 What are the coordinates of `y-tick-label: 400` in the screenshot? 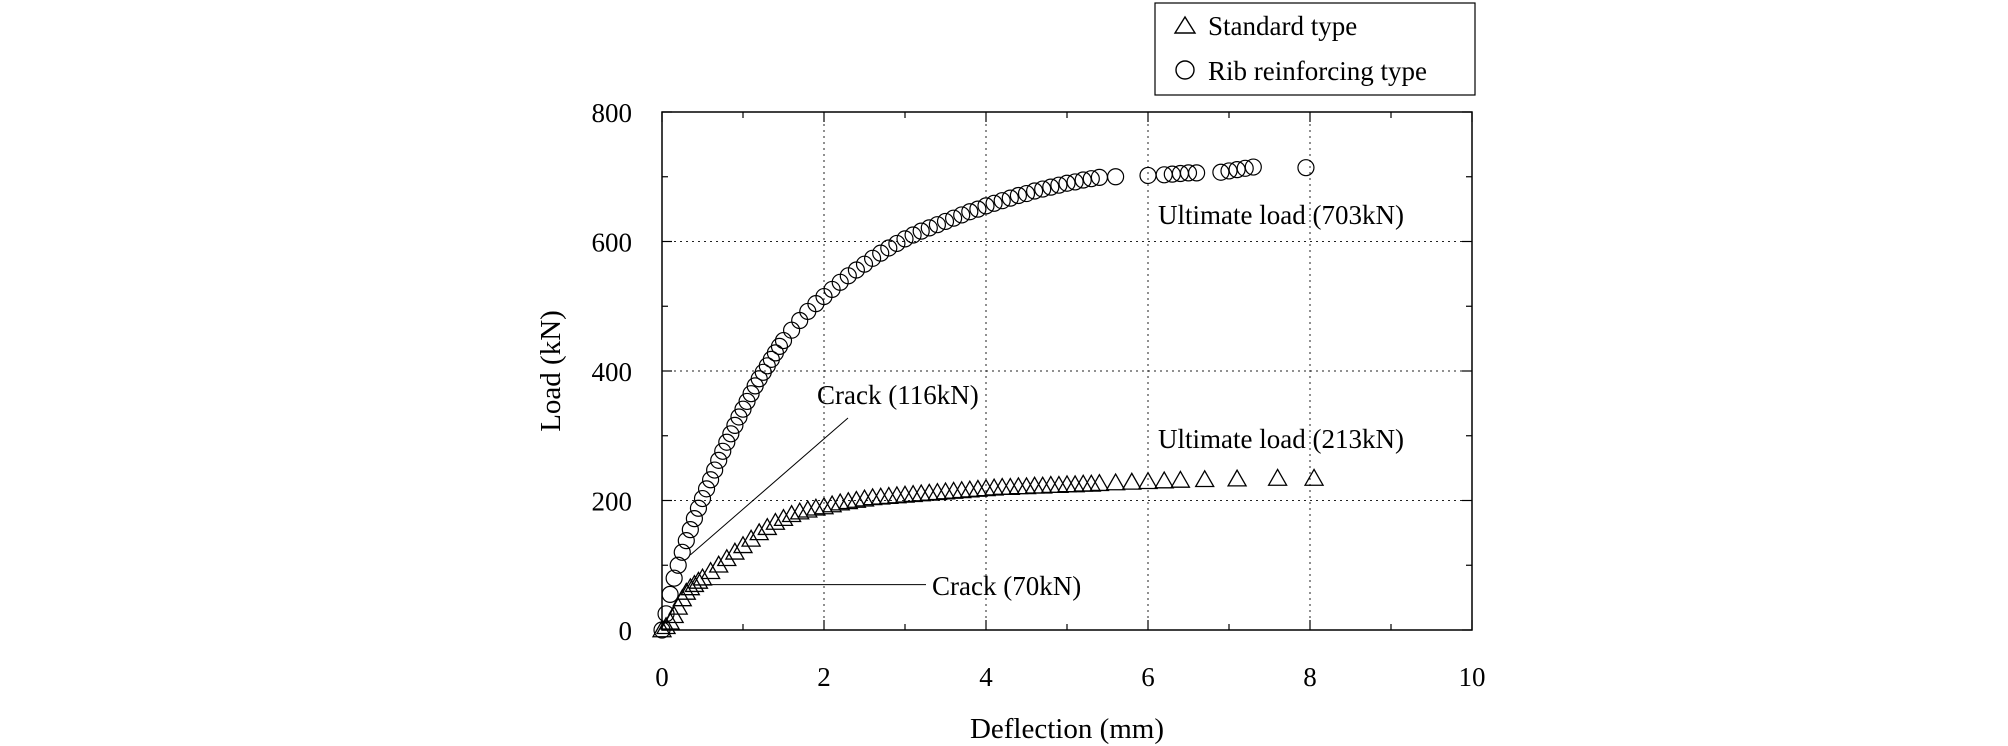 It's located at (612, 372).